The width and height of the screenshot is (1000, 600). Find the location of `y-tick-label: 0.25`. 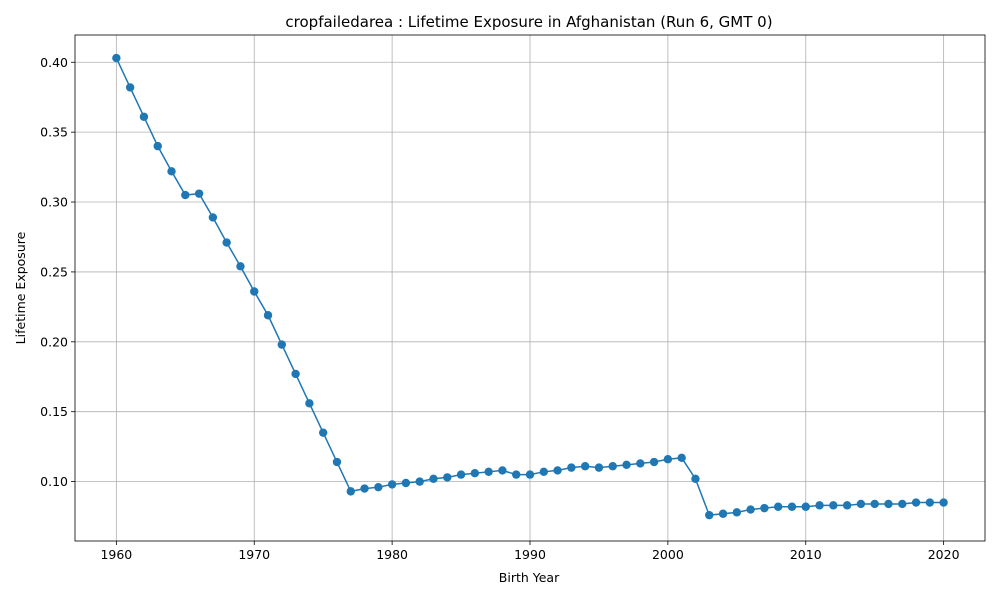

y-tick-label: 0.25 is located at coordinates (54, 271).